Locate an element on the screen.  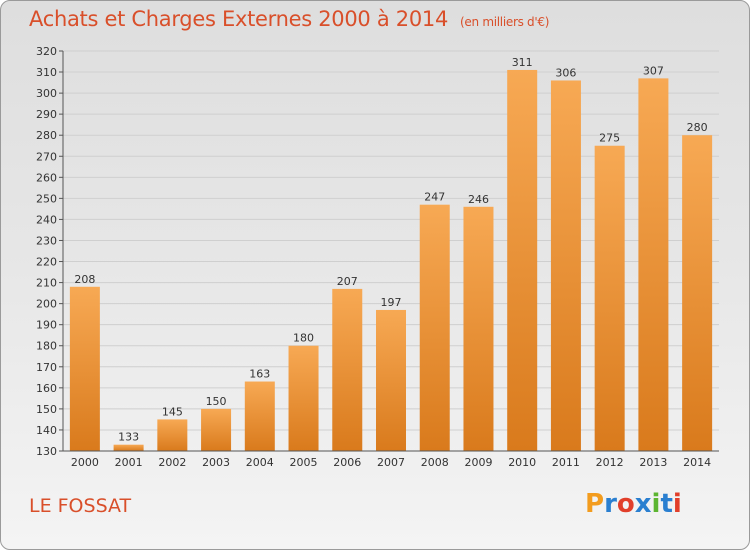
logo-letter: x is located at coordinates (643, 504).